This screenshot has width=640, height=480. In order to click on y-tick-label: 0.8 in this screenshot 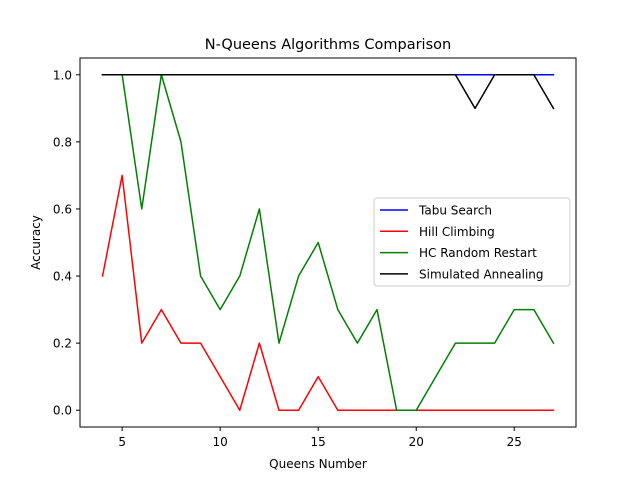, I will do `click(62, 142)`.